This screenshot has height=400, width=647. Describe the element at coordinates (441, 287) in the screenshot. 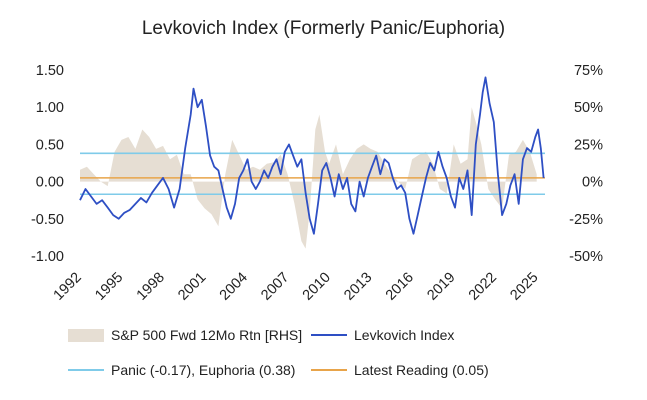

I see `x-tick-label: 2019` at that location.